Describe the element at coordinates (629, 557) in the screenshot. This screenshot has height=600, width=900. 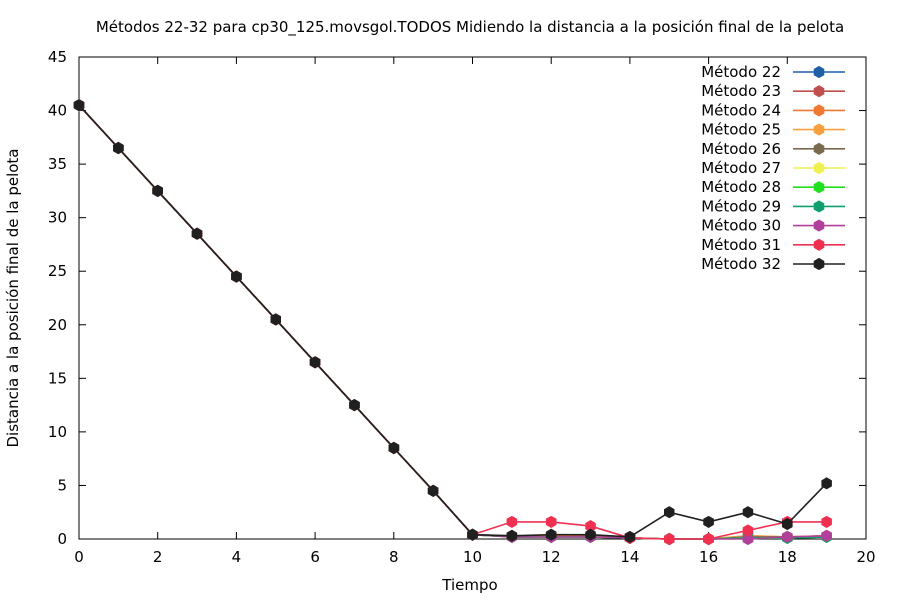
I see `x-tick-label: 14` at that location.